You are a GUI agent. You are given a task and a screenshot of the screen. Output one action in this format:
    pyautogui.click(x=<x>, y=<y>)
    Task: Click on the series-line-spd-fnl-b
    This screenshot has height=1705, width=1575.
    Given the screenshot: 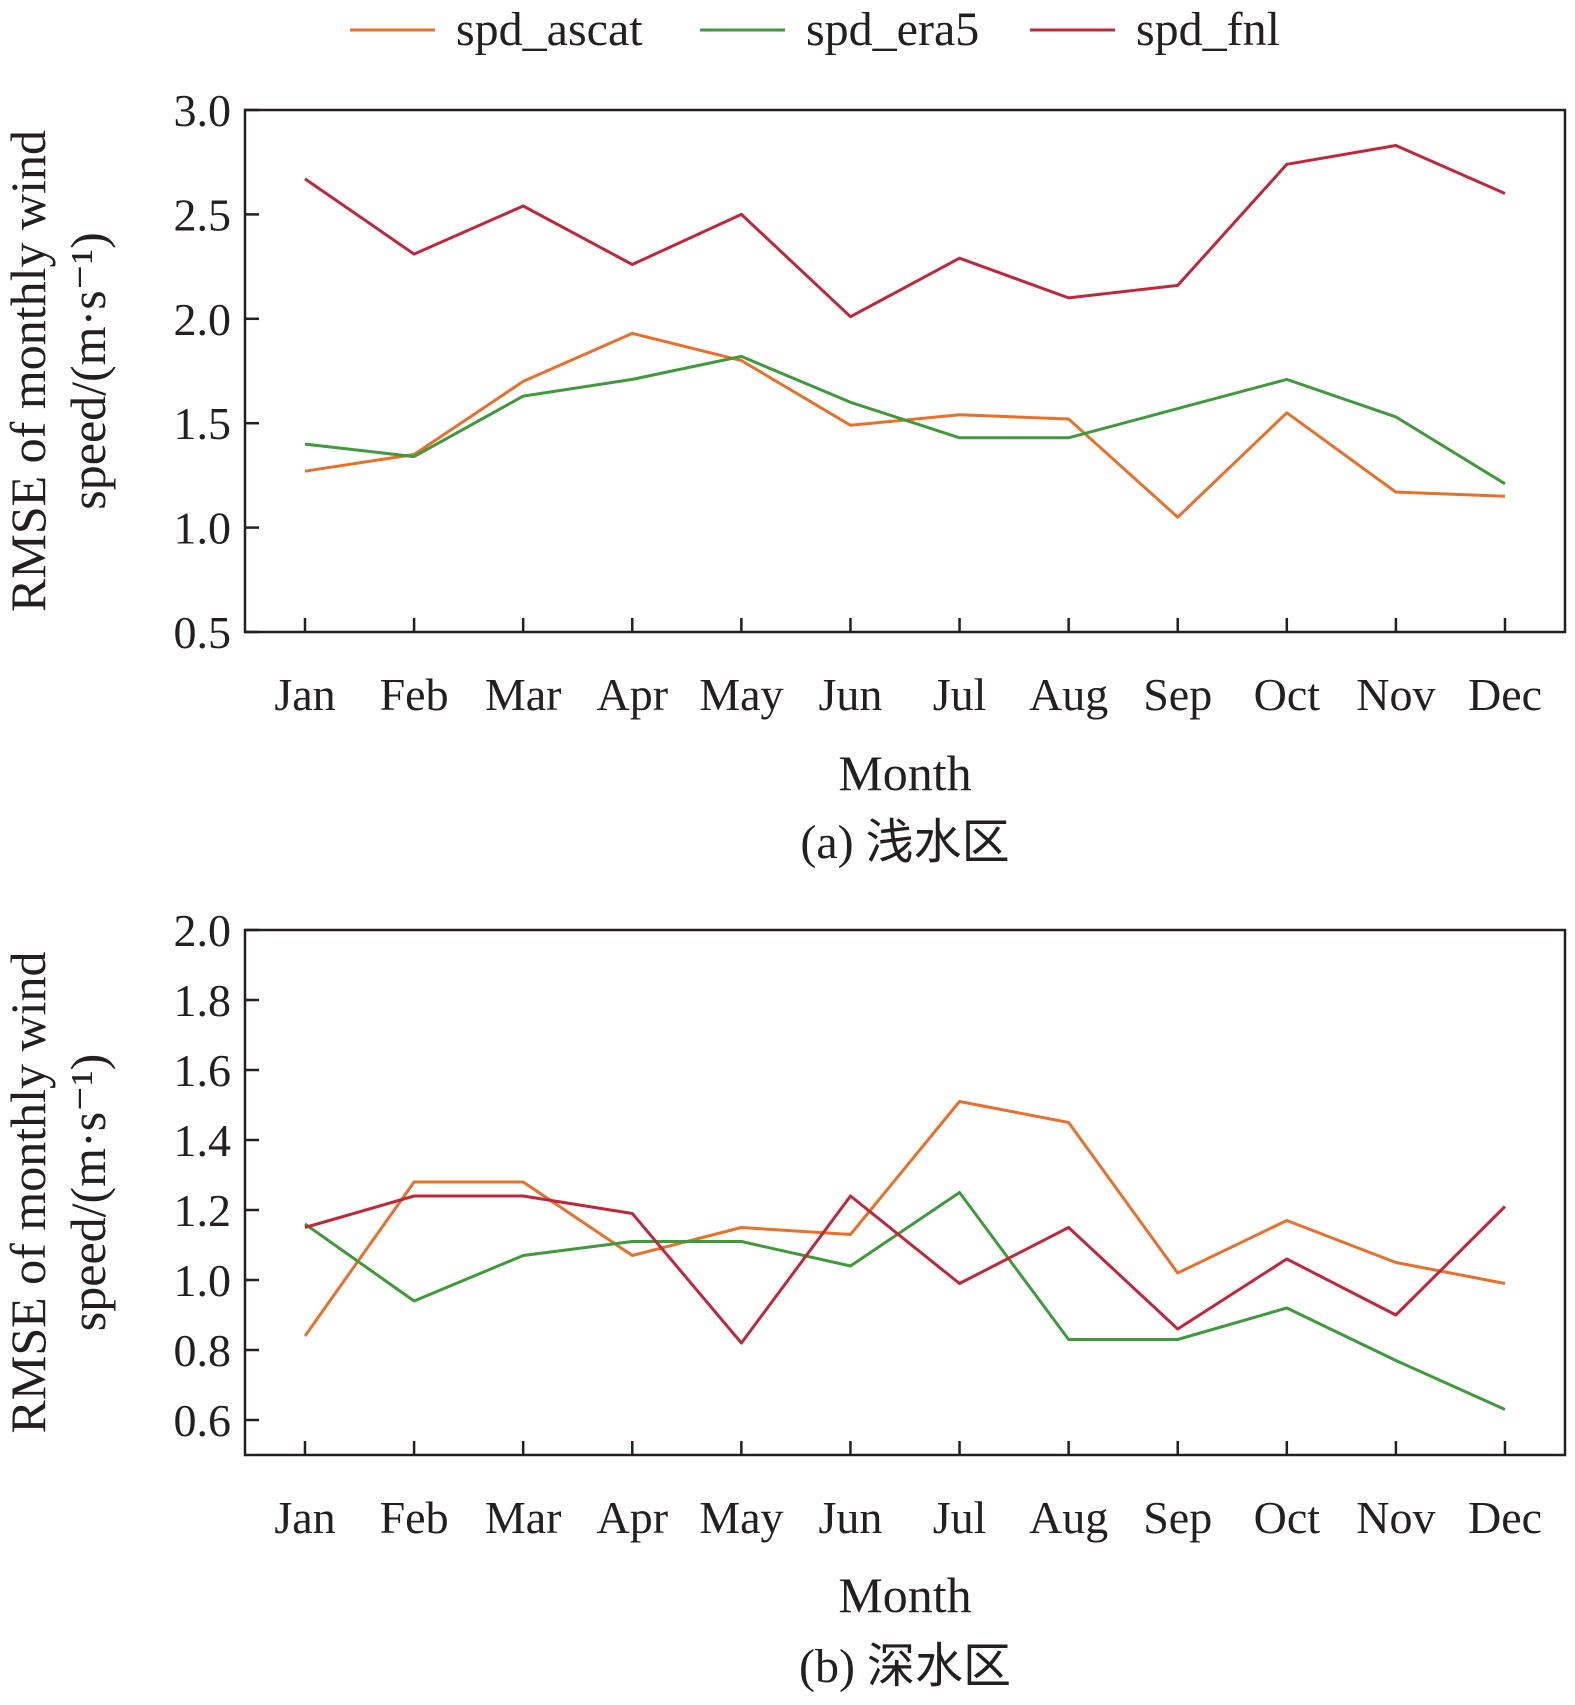 What is the action you would take?
    pyautogui.click(x=905, y=1269)
    